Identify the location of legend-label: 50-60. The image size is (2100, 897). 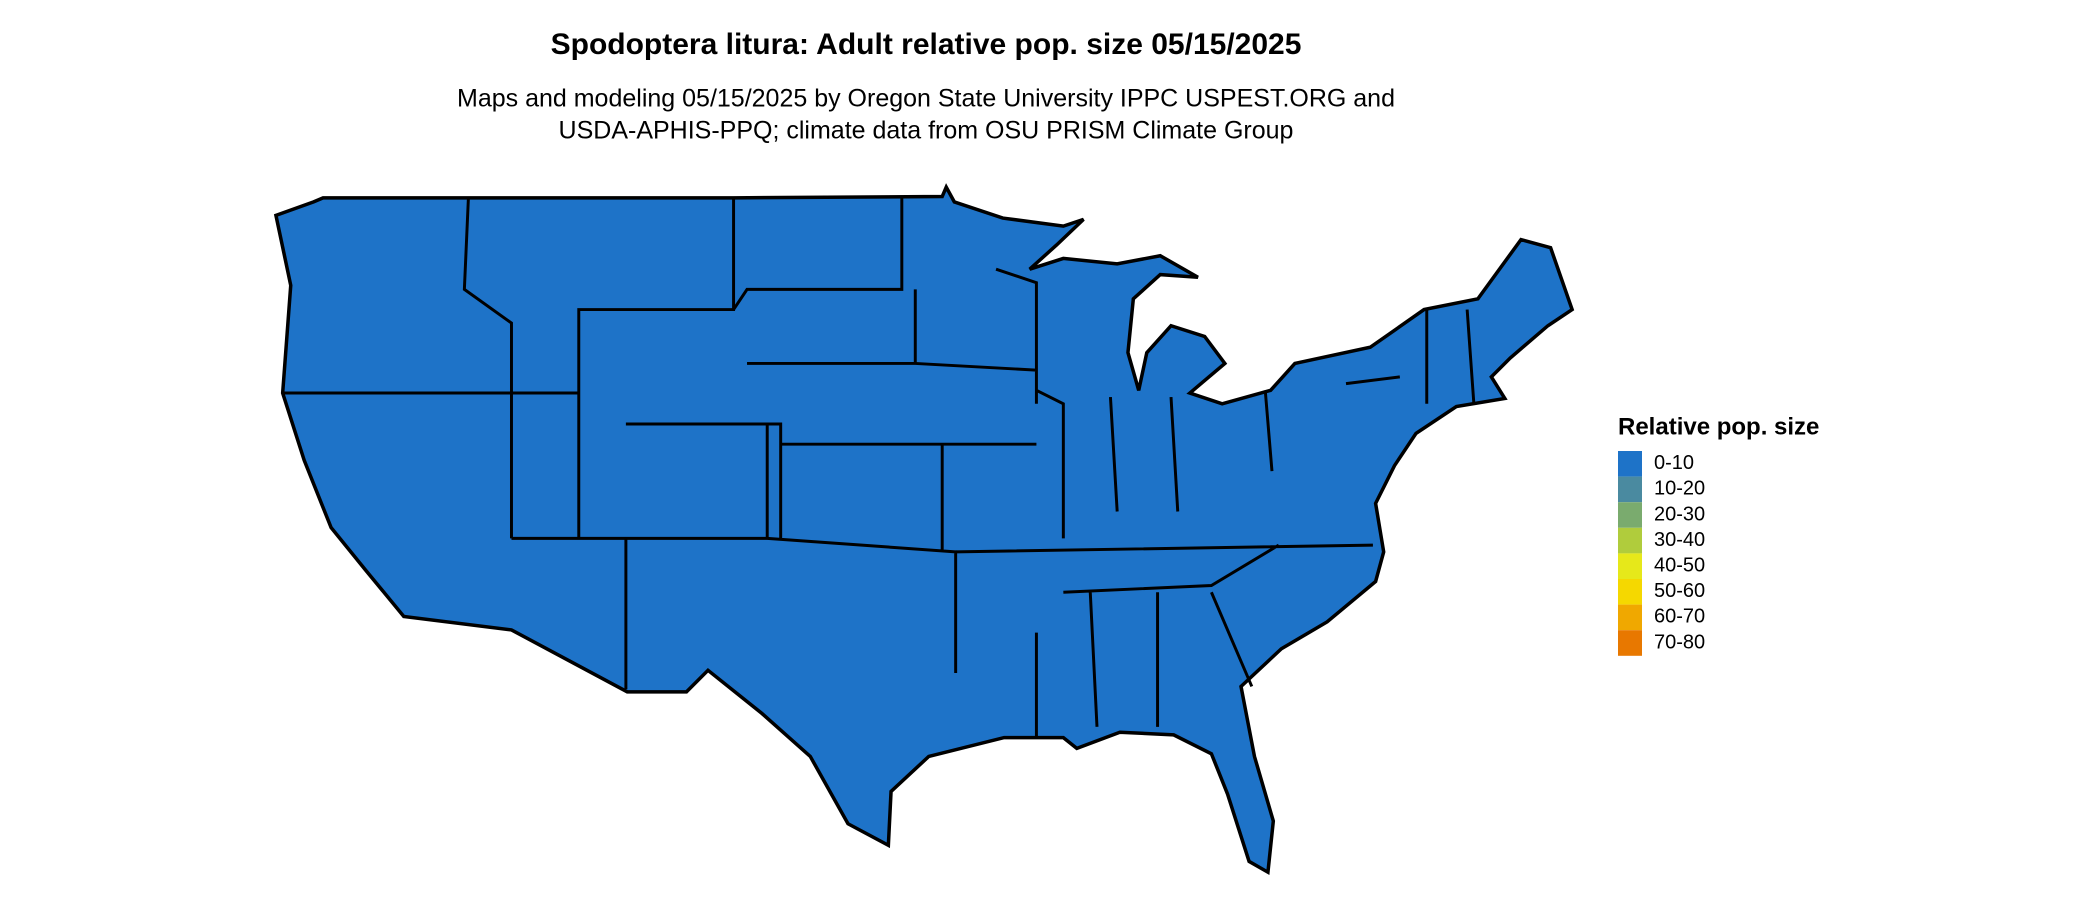
(1679, 591).